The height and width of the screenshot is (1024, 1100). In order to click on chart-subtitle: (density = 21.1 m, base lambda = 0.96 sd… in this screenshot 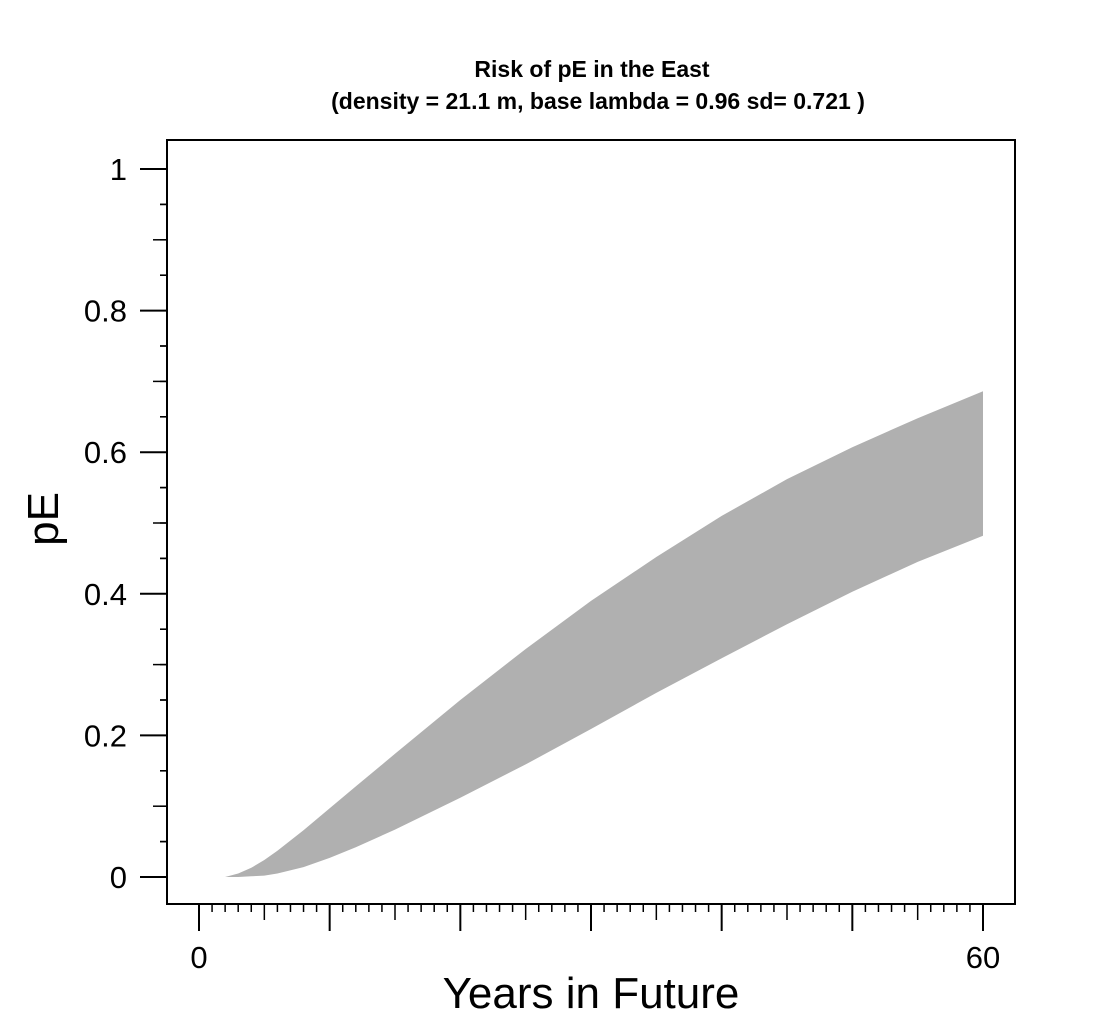, I will do `click(598, 101)`.